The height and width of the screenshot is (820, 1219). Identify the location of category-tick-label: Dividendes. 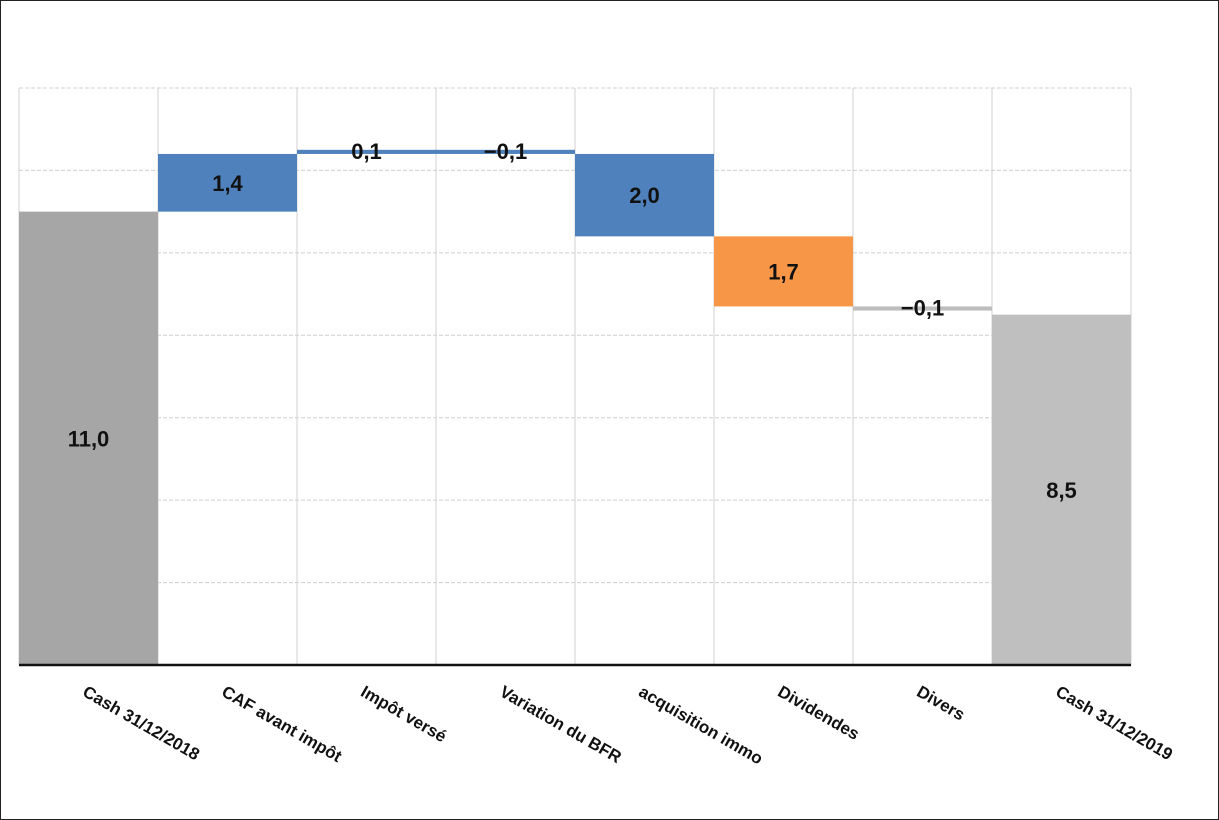
(819, 713).